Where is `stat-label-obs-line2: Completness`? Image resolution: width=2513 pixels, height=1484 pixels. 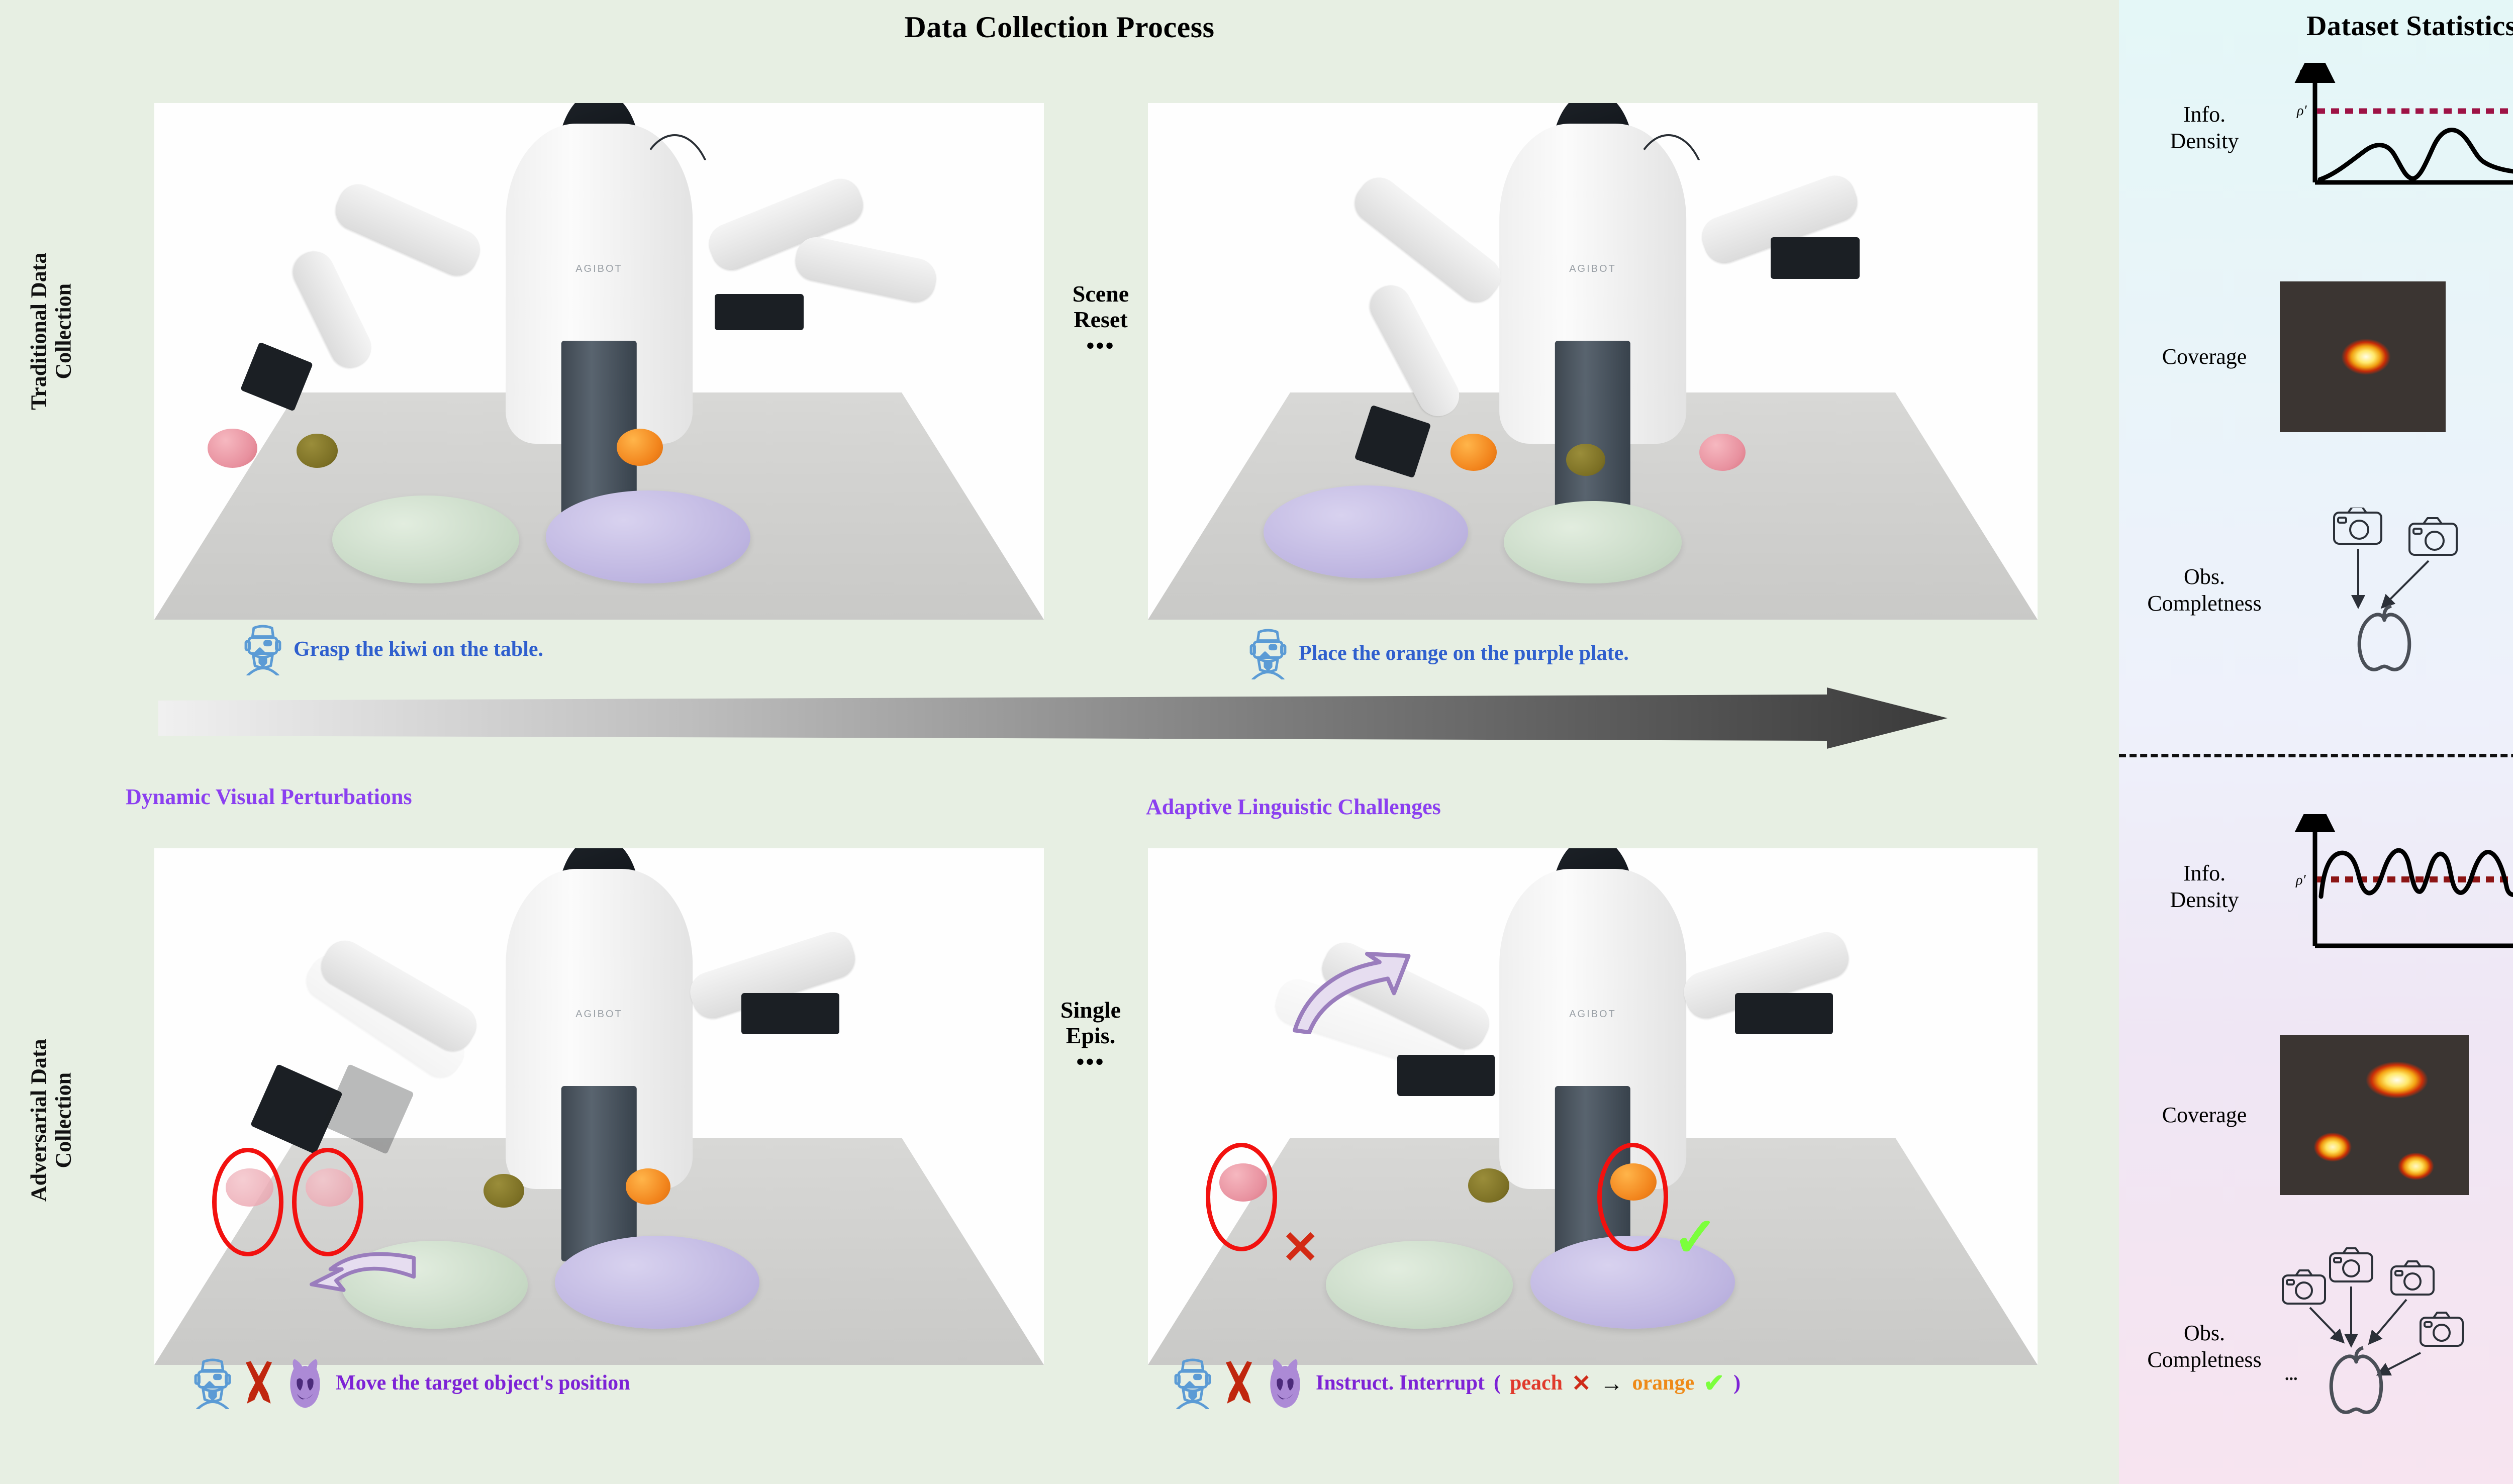 stat-label-obs-line2: Completness is located at coordinates (2204, 1360).